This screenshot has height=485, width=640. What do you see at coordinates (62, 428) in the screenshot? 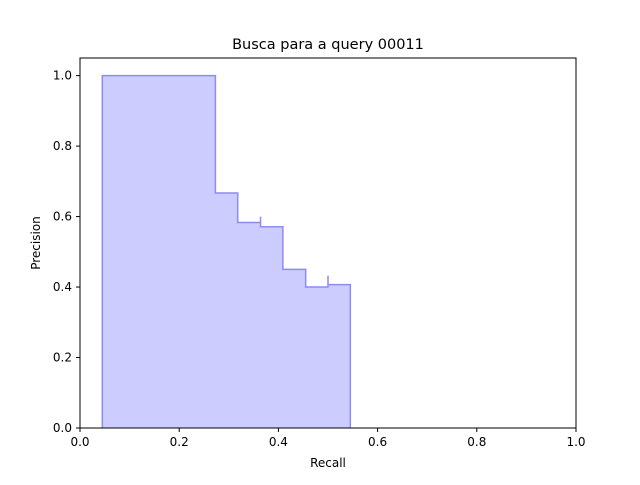
I see `y-tick-label: 0.0` at bounding box center [62, 428].